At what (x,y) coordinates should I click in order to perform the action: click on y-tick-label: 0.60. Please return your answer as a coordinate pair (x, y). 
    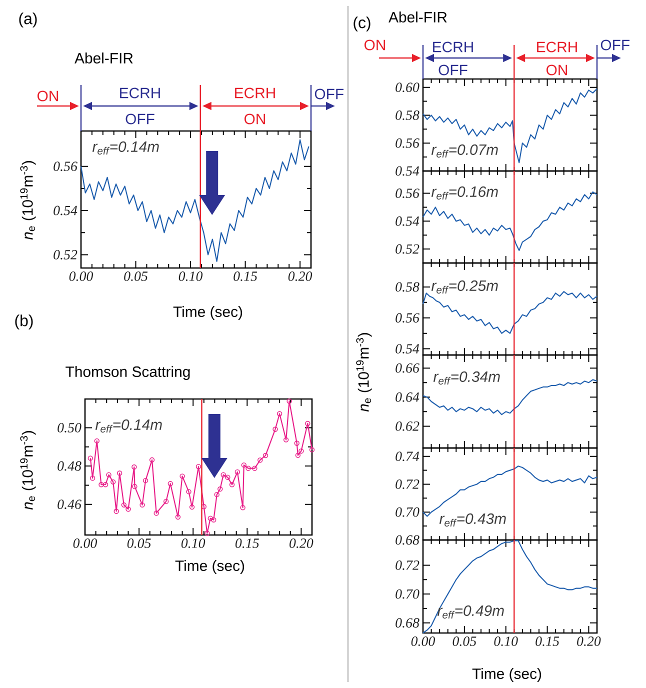
    Looking at the image, I should click on (408, 87).